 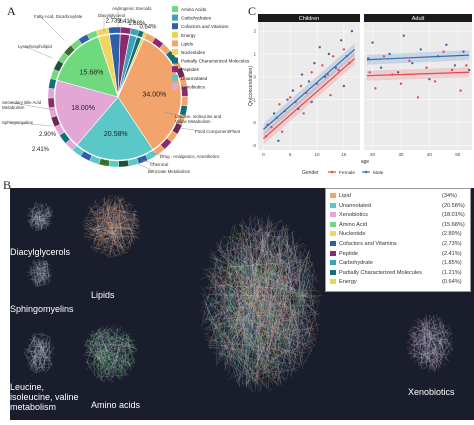 I want to click on legend-pct: (0.64%), so click(x=452, y=282).